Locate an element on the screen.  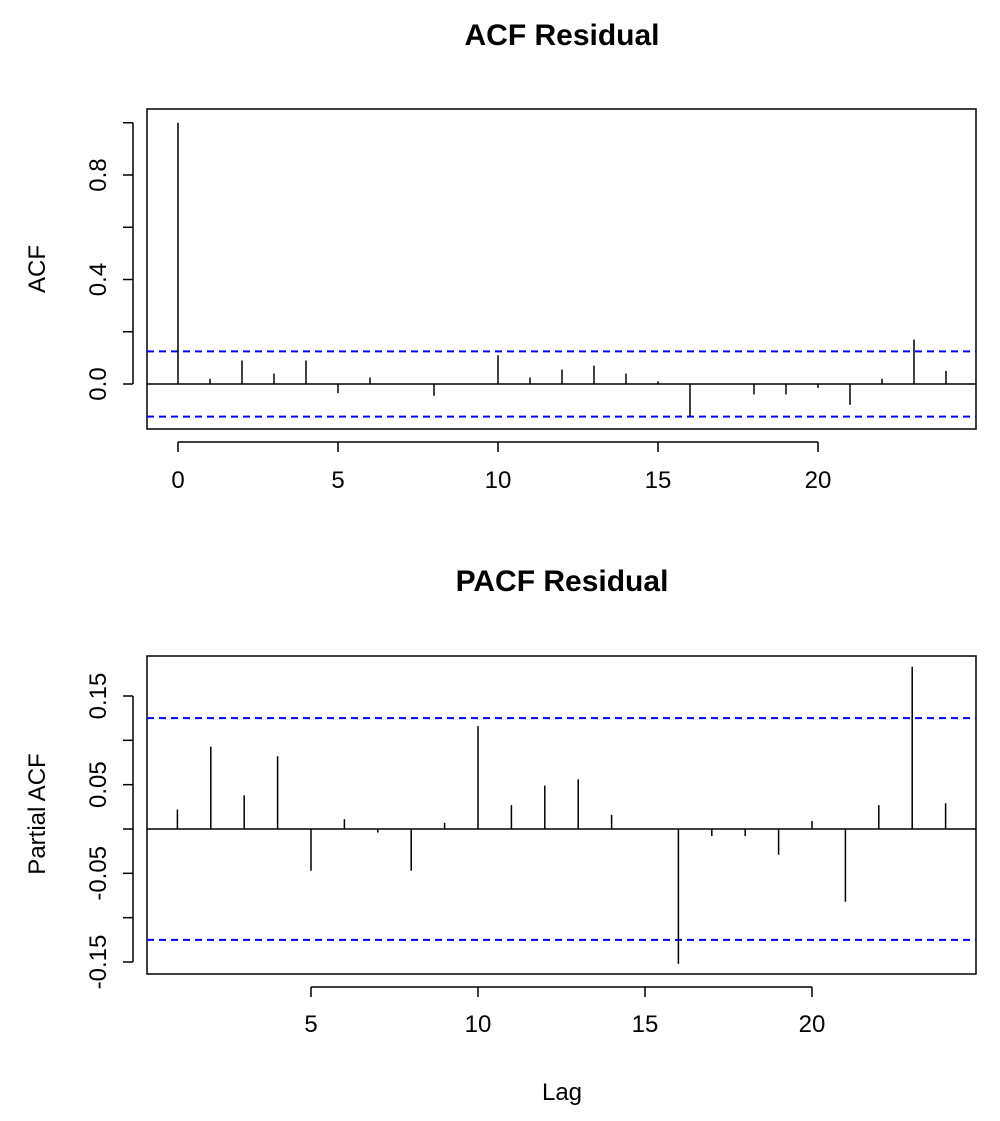
acf-x-tick-label: 20 is located at coordinates (818, 480).